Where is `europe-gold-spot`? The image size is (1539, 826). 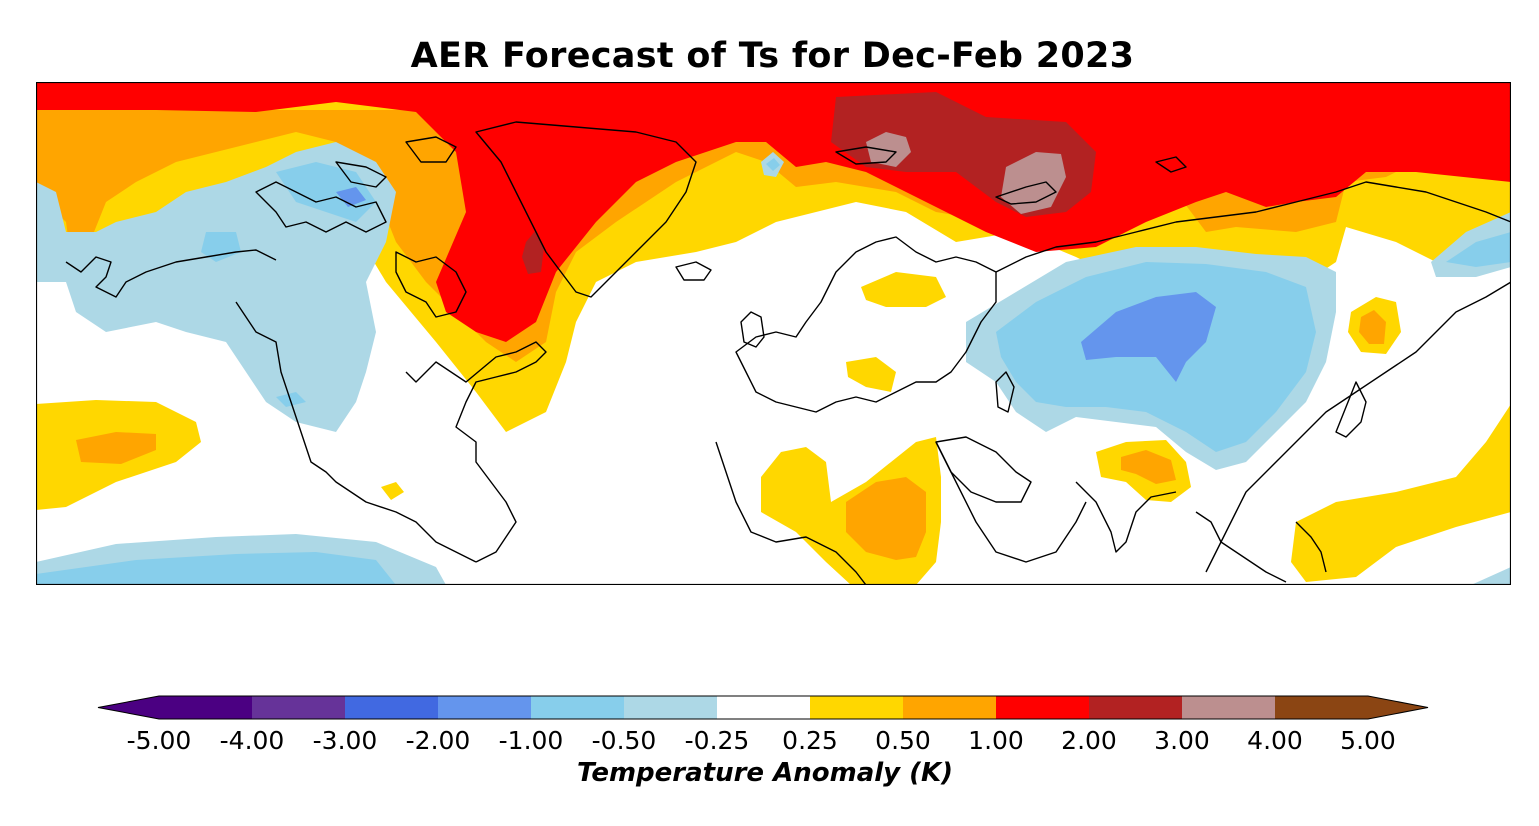 europe-gold-spot is located at coordinates (871, 374).